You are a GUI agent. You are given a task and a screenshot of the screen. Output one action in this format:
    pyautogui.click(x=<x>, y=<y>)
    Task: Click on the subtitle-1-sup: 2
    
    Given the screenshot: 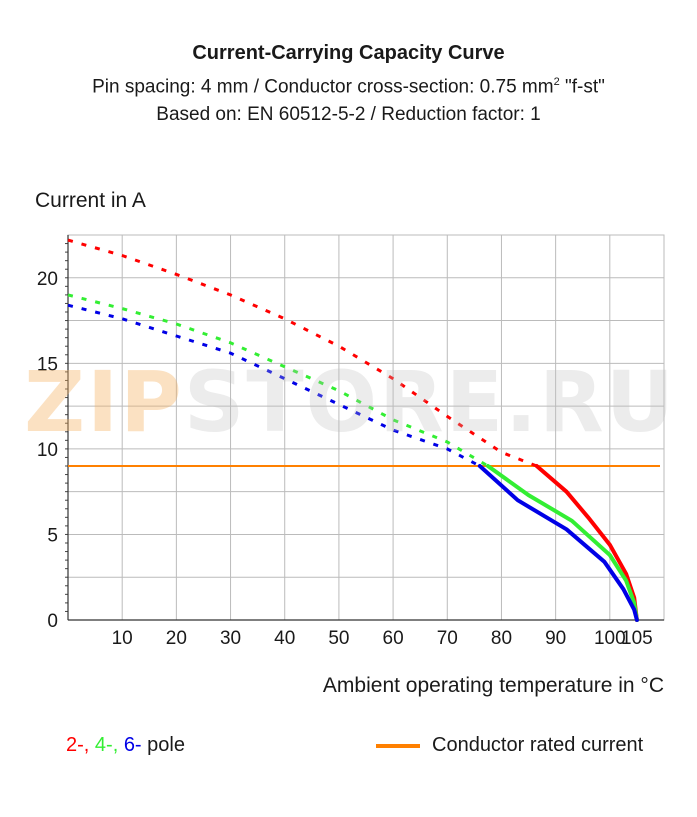 What is the action you would take?
    pyautogui.click(x=556, y=82)
    